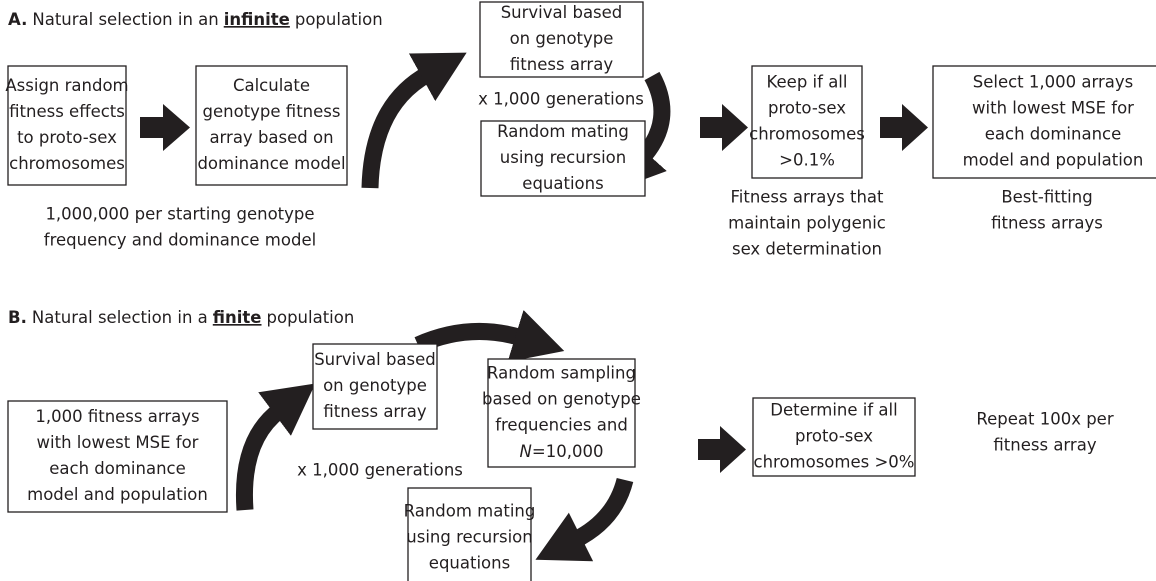 The image size is (1156, 581). I want to click on box-text: Select 1,000 arrays, so click(1053, 82).